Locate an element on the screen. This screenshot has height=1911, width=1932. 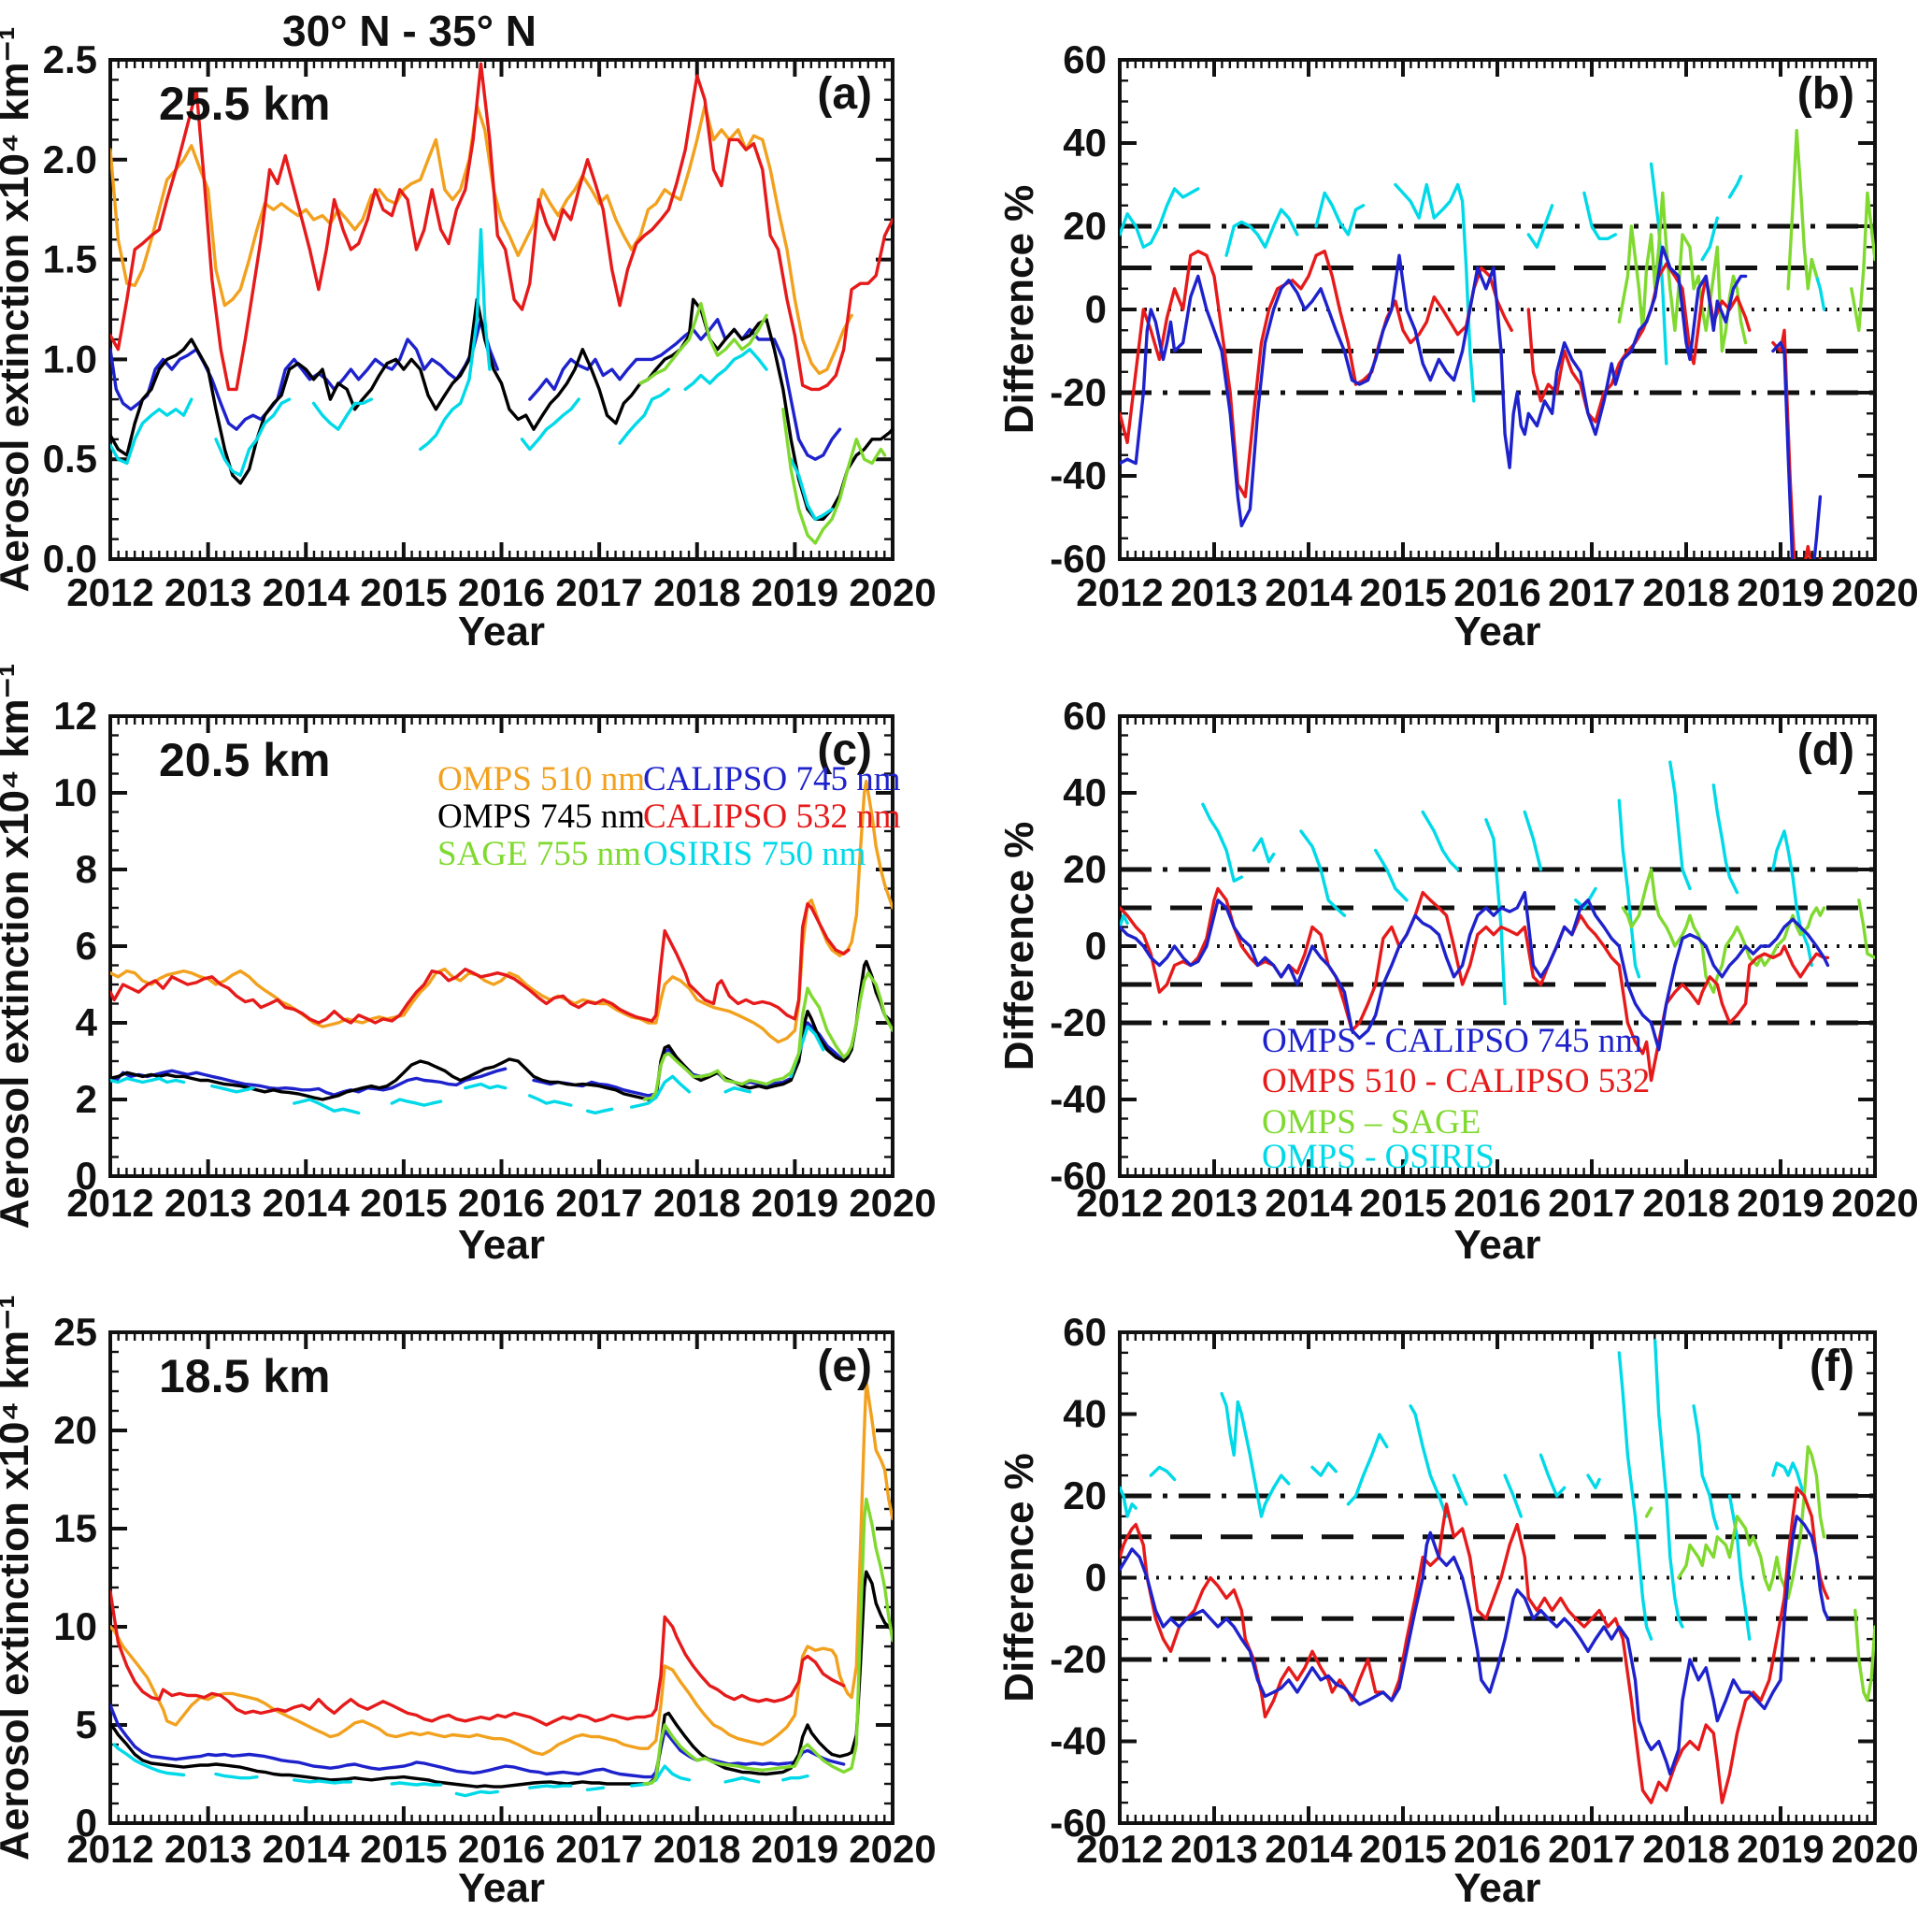
legend-item: OMPS 745 nm is located at coordinates (541, 816).